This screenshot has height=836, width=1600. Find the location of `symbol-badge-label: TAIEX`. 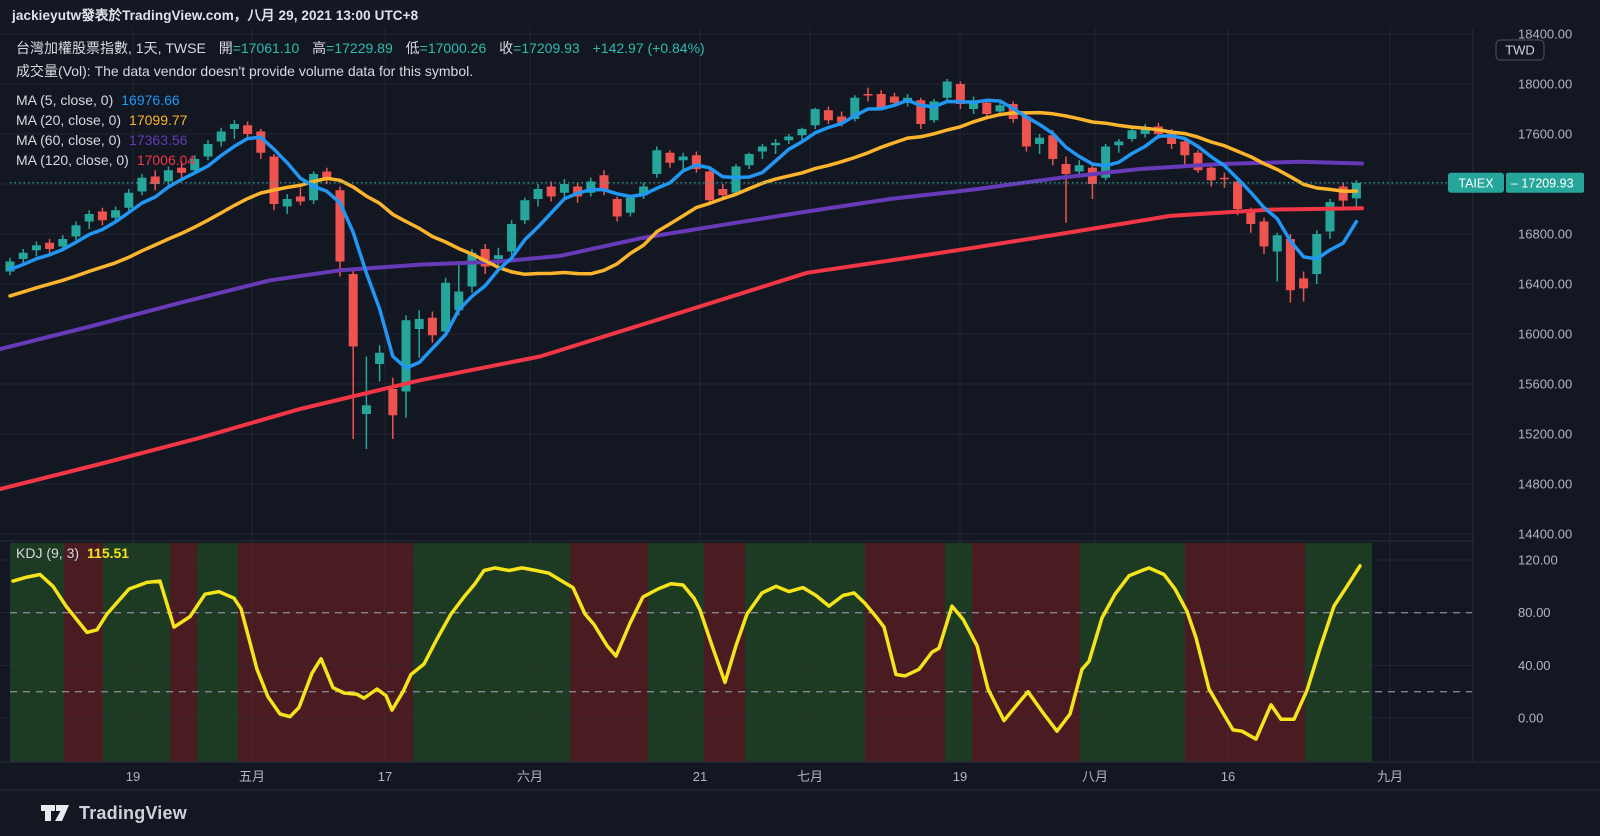

symbol-badge-label: TAIEX is located at coordinates (1476, 183).